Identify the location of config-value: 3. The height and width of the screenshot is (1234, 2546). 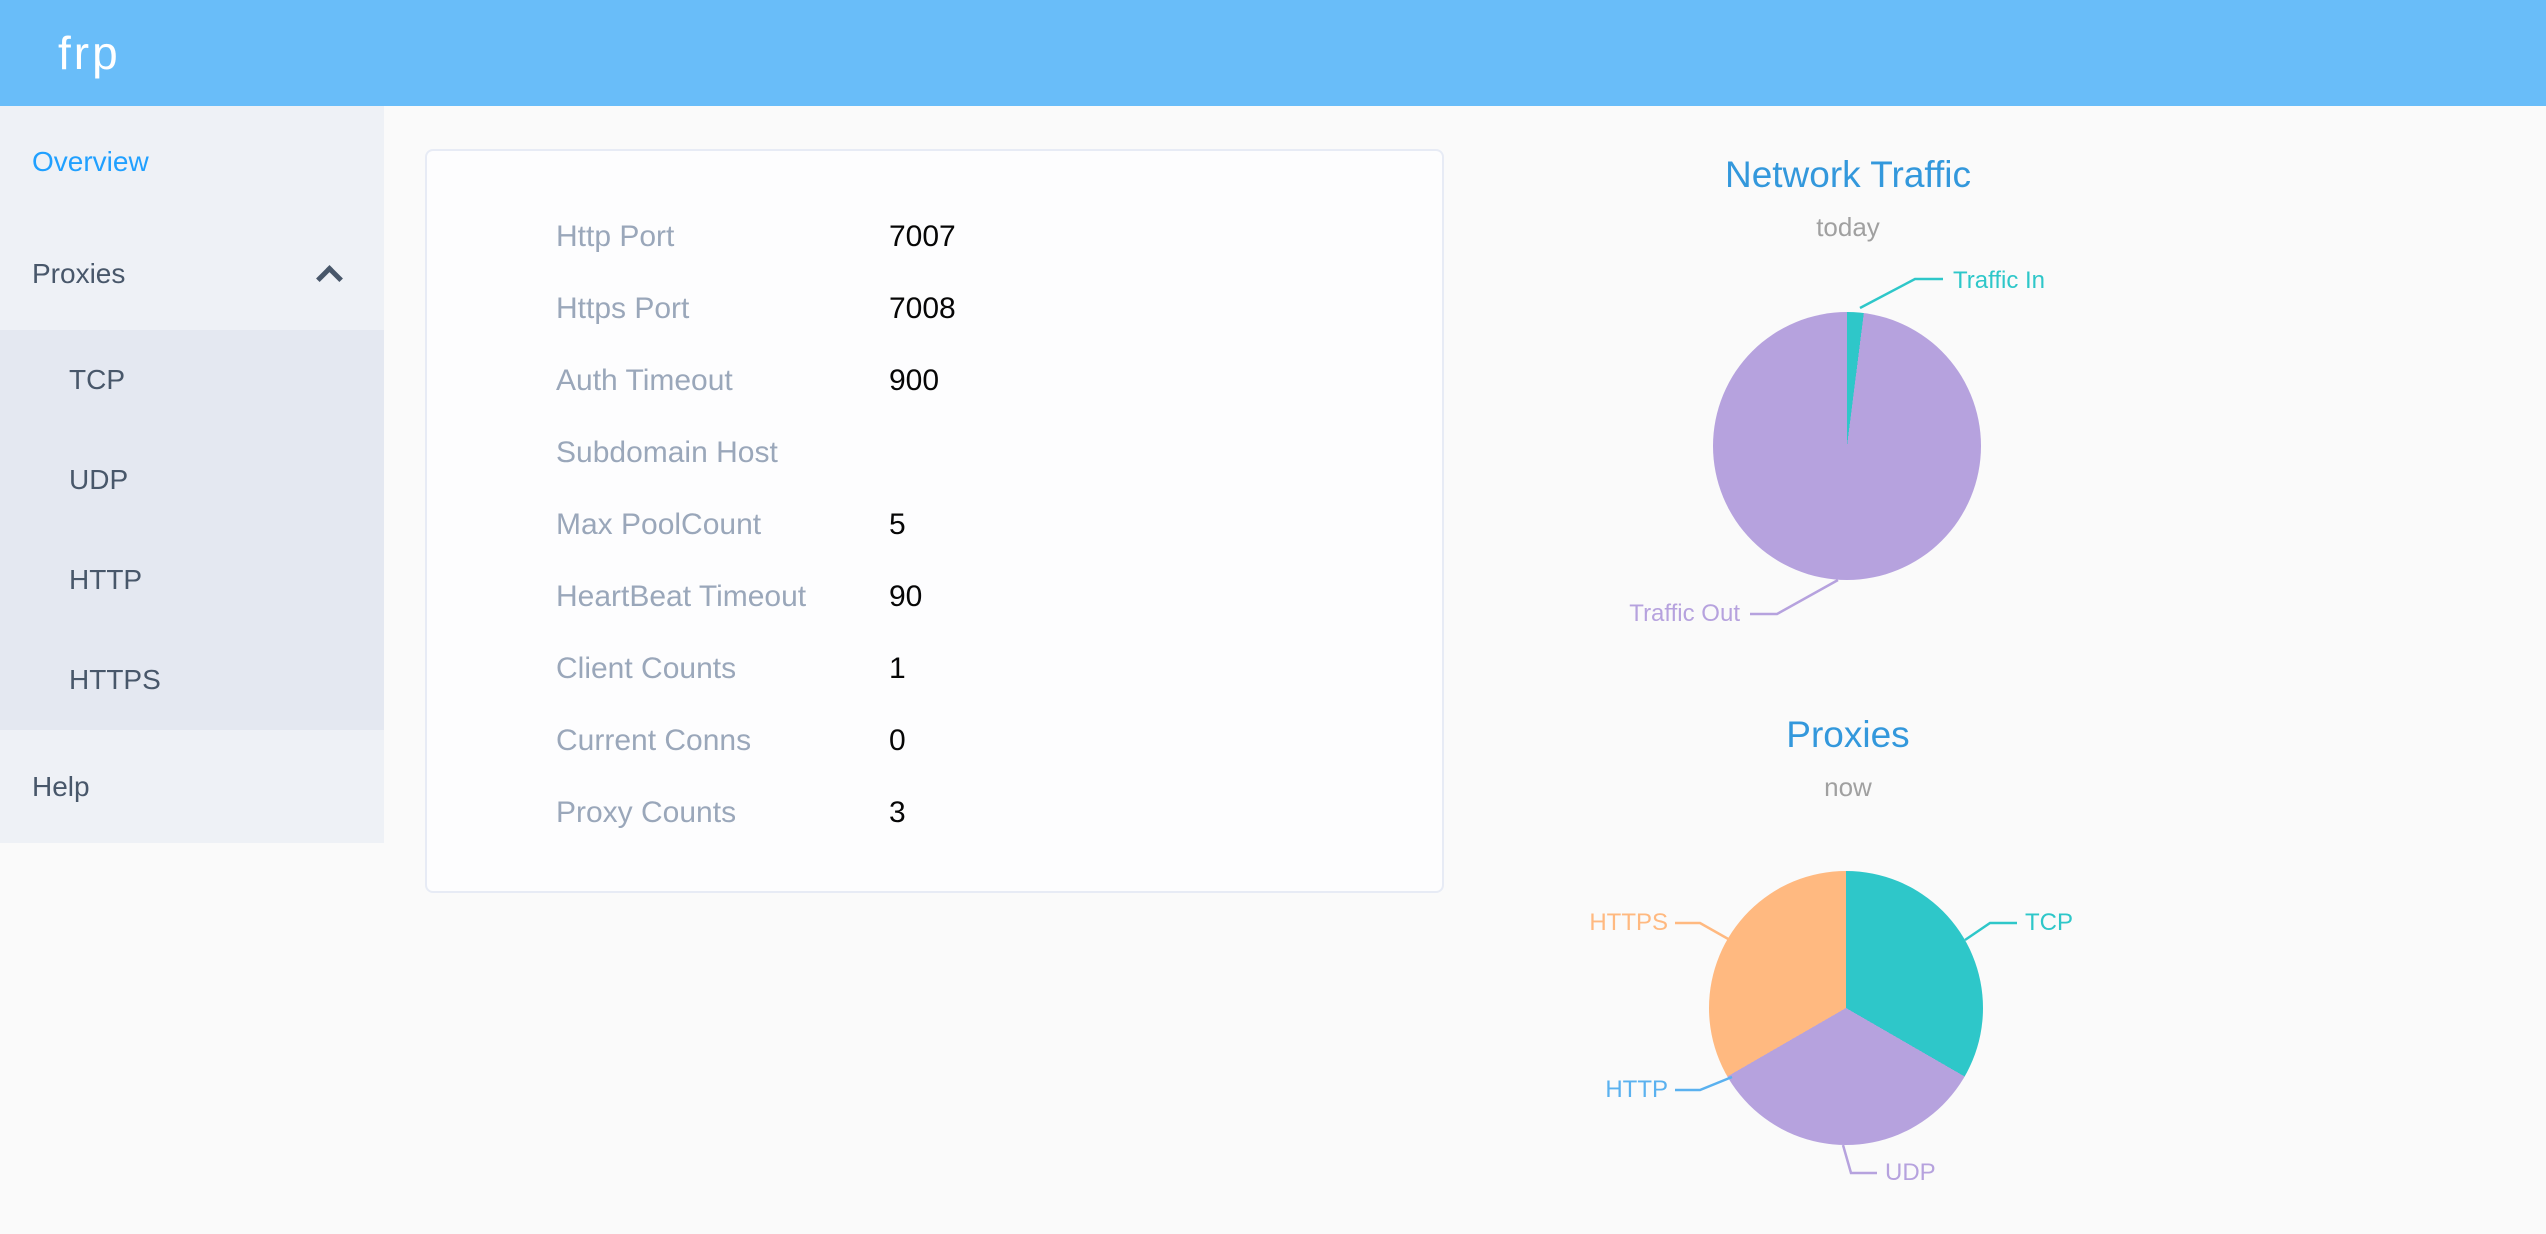
(897, 812).